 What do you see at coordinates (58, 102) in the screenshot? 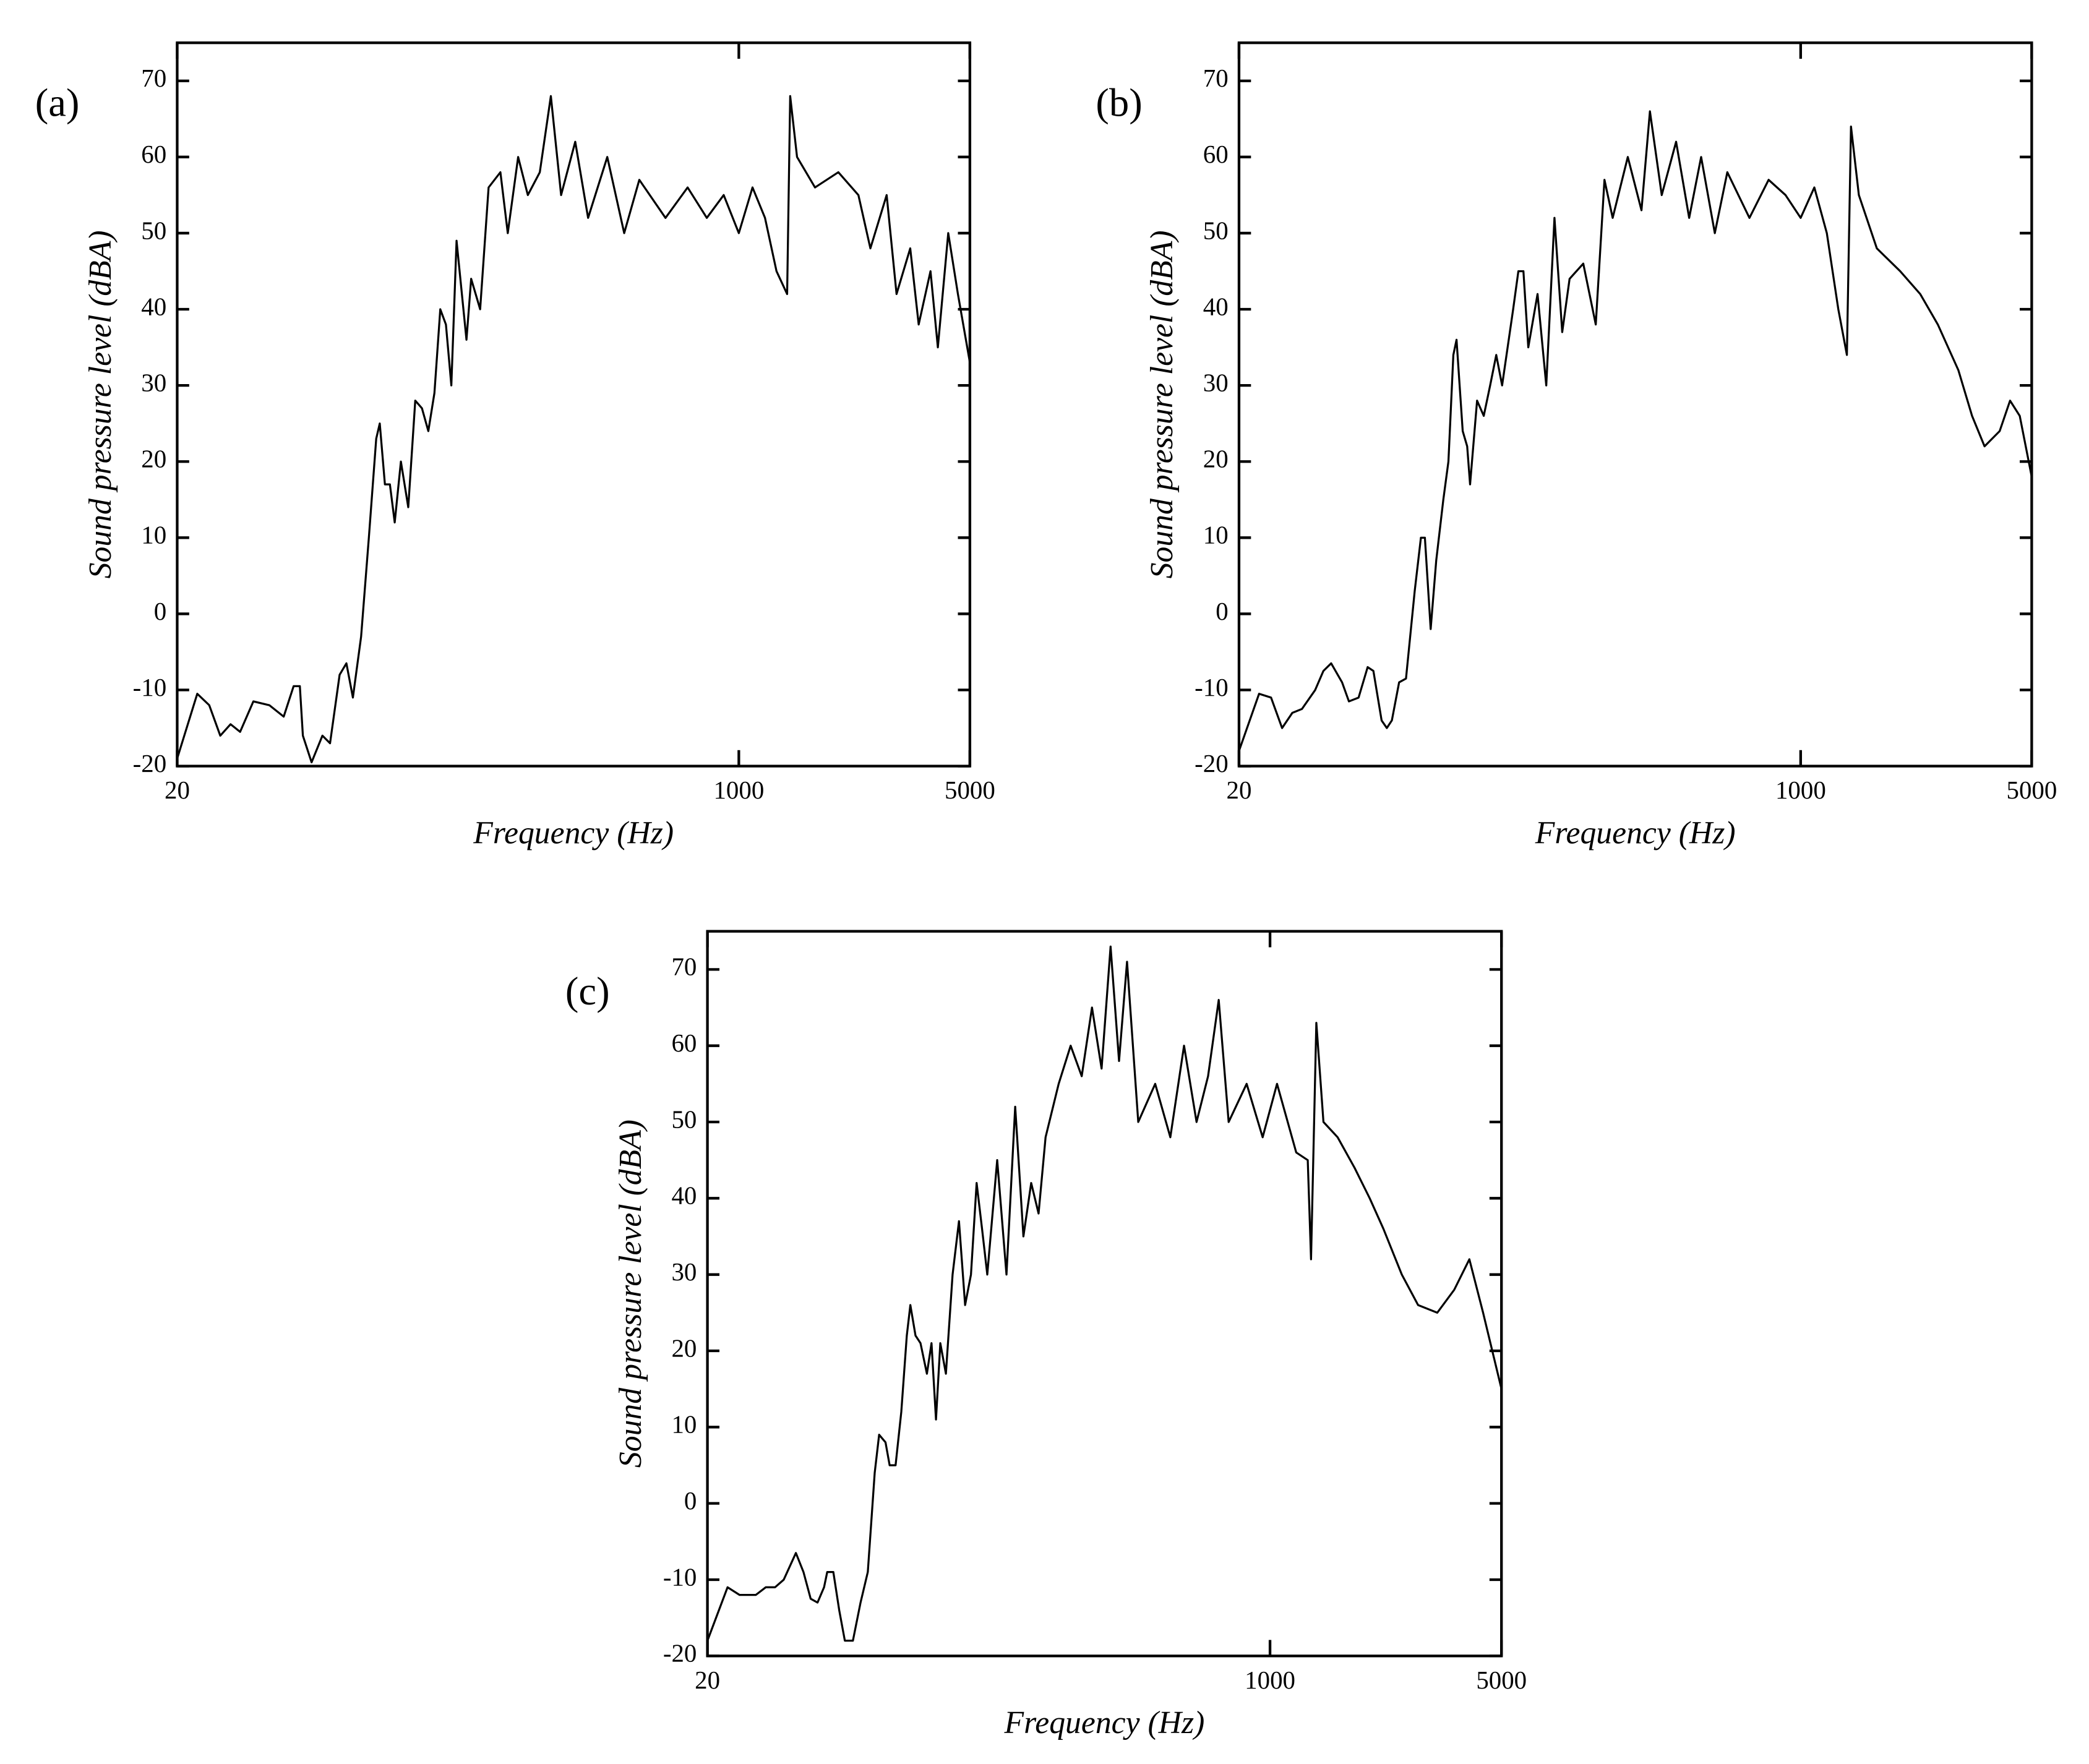
I see `panel-label: (a)` at bounding box center [58, 102].